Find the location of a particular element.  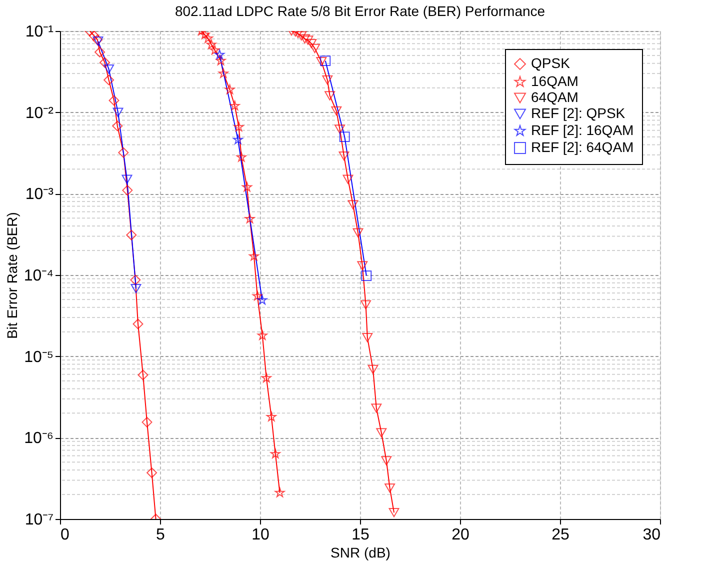

legend-label: REF [2]: QPSK is located at coordinates (578, 113).